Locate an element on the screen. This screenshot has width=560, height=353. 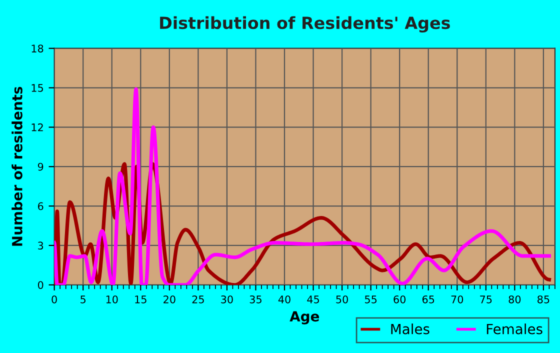
x-tick-label: 10 is located at coordinates (112, 299).